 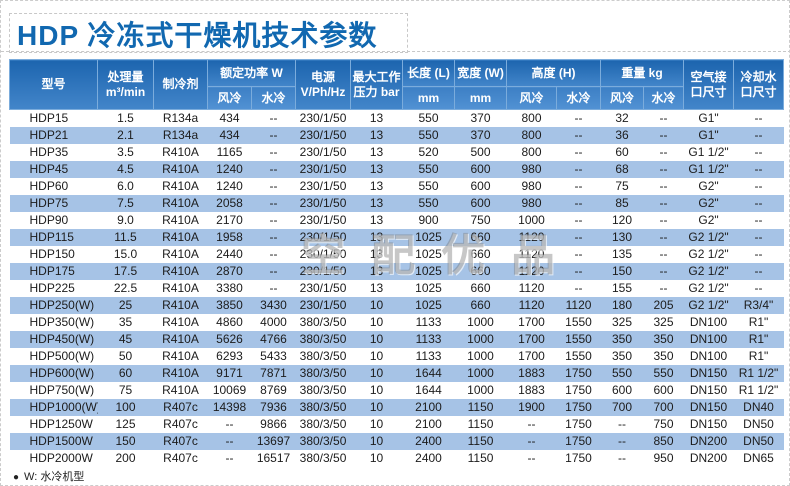 I want to click on title-guide-box, so click(x=208, y=33).